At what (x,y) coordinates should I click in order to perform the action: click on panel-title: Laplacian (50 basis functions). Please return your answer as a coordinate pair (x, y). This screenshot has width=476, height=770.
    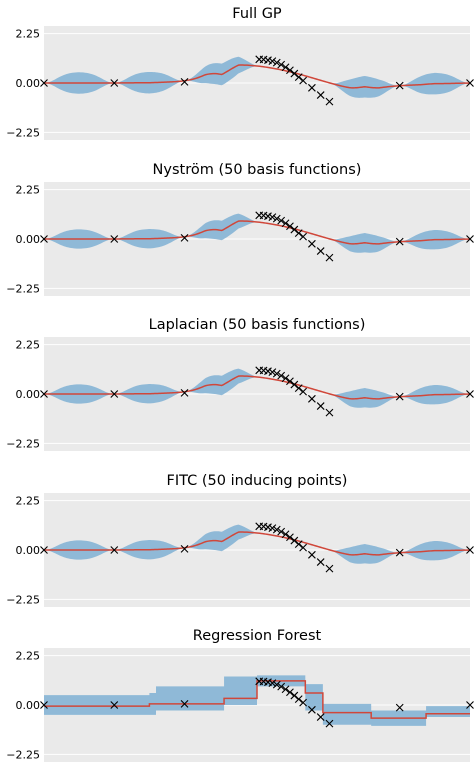
    Looking at the image, I should click on (257, 325).